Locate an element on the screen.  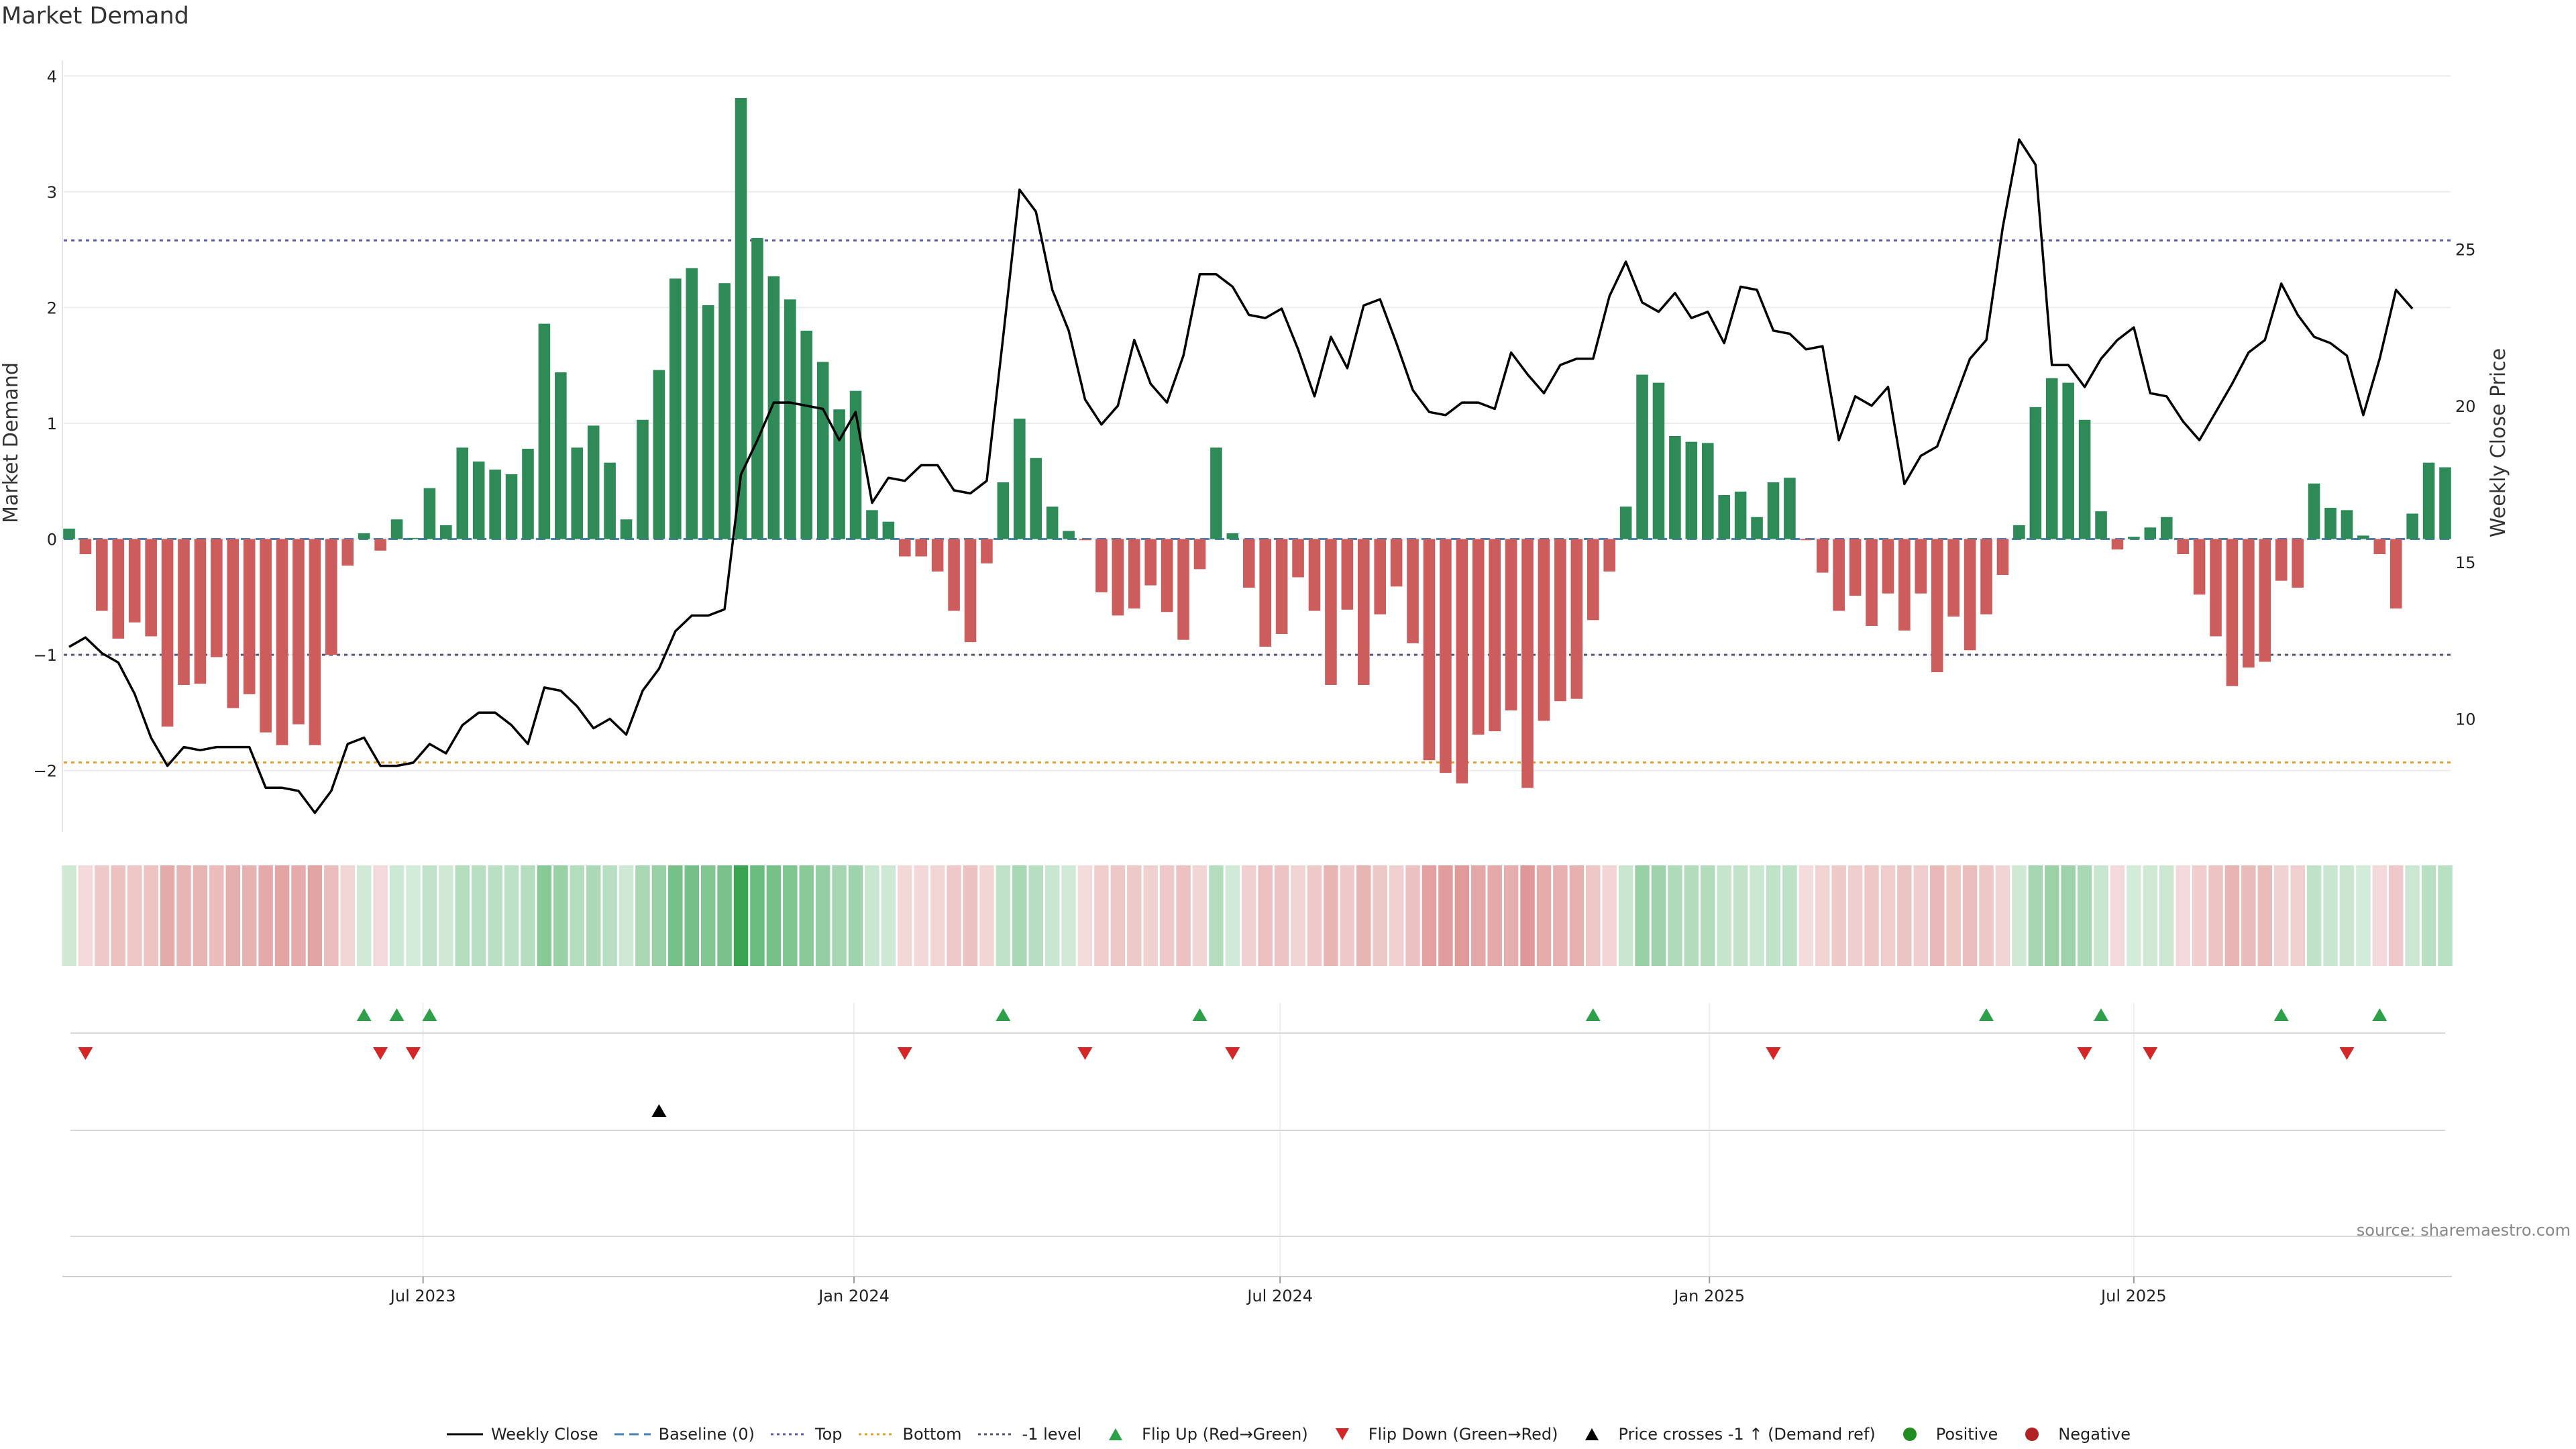
legend-line-weekly-close is located at coordinates (464, 1434).